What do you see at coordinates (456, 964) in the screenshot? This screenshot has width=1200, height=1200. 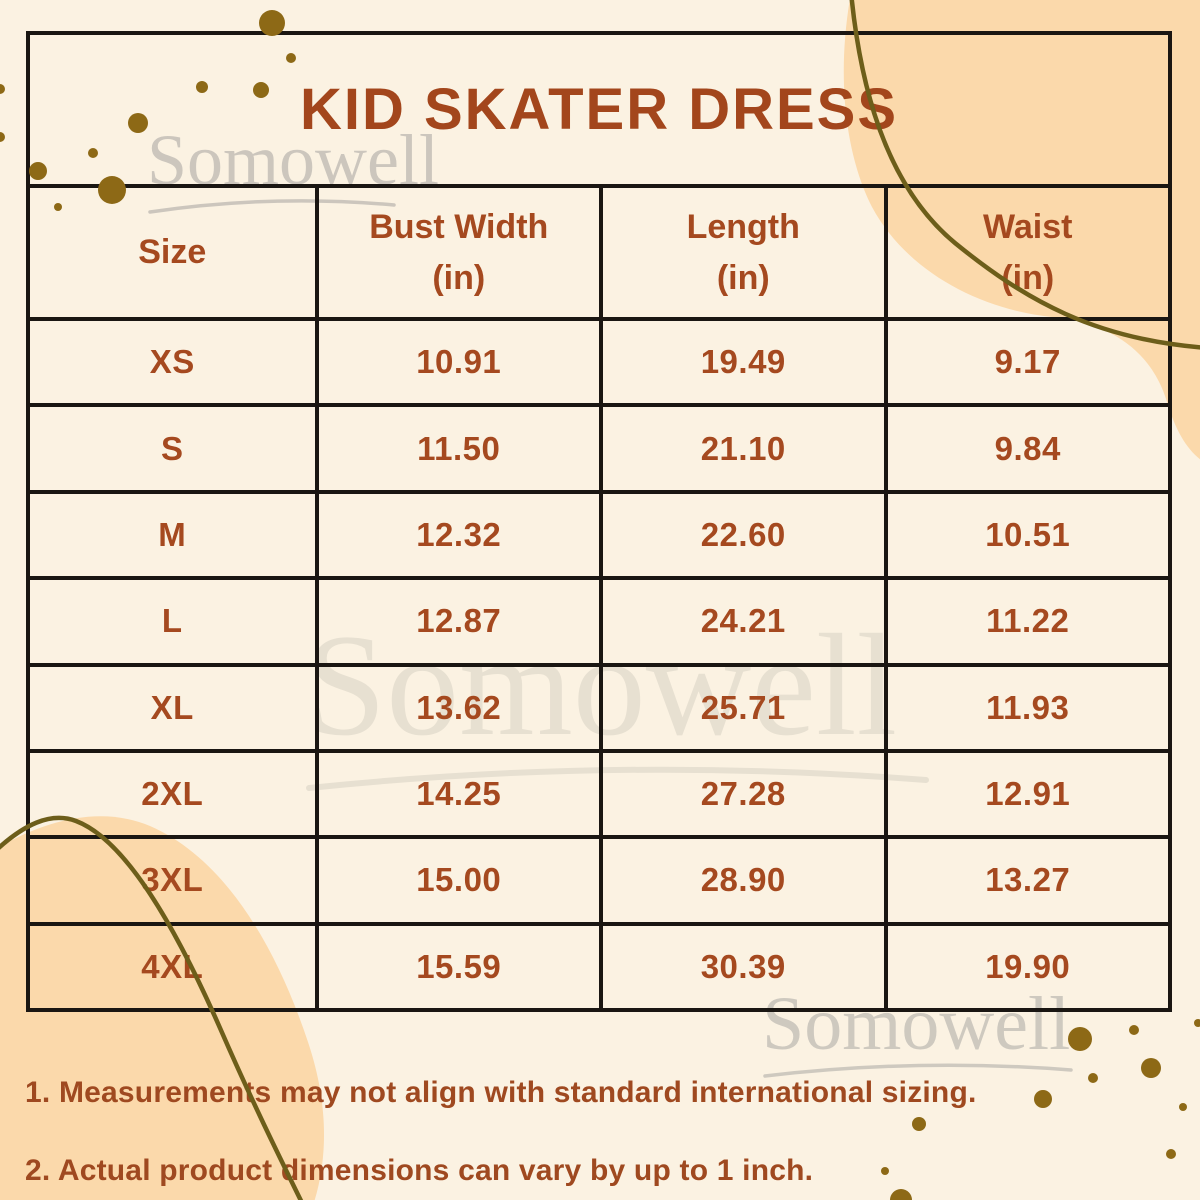 I see `cell-bust-width: 15.59` at bounding box center [456, 964].